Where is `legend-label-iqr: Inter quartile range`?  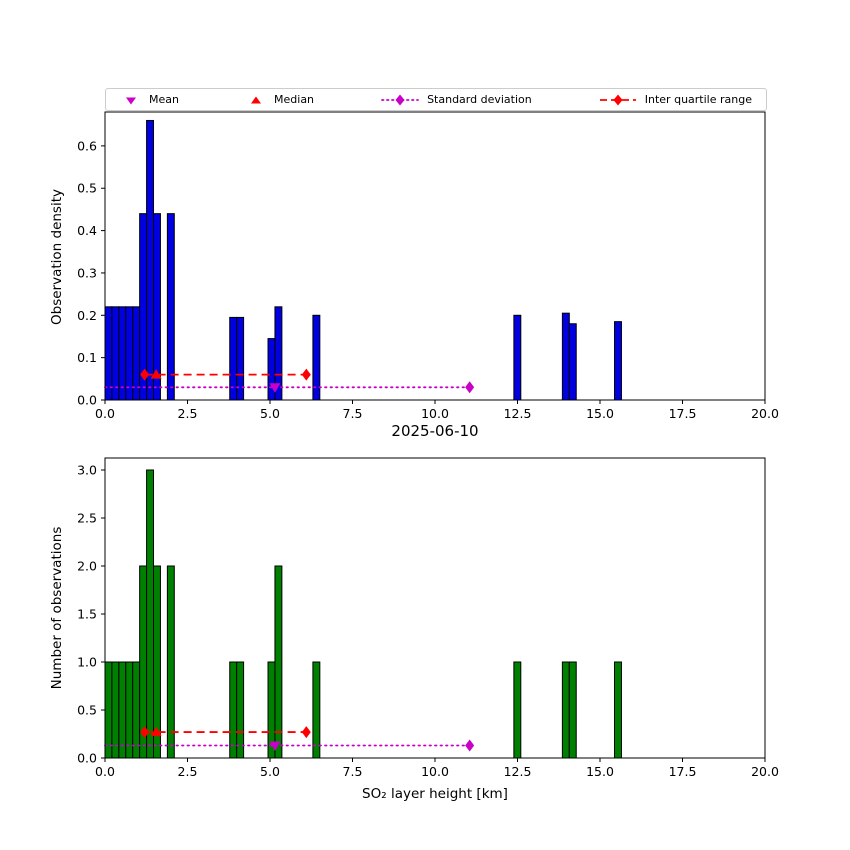 legend-label-iqr: Inter quartile range is located at coordinates (698, 99).